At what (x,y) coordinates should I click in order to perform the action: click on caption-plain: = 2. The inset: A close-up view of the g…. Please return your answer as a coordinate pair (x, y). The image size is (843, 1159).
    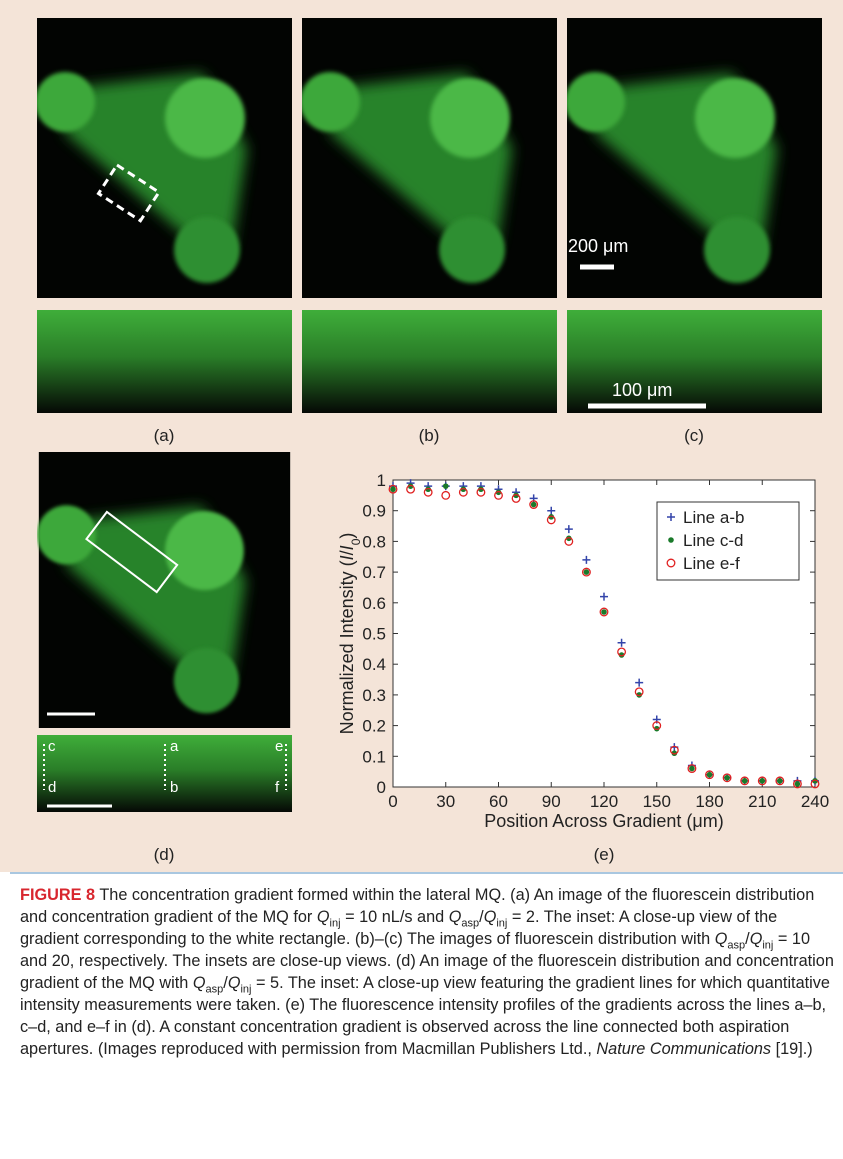
    Looking at the image, I should click on (399, 928).